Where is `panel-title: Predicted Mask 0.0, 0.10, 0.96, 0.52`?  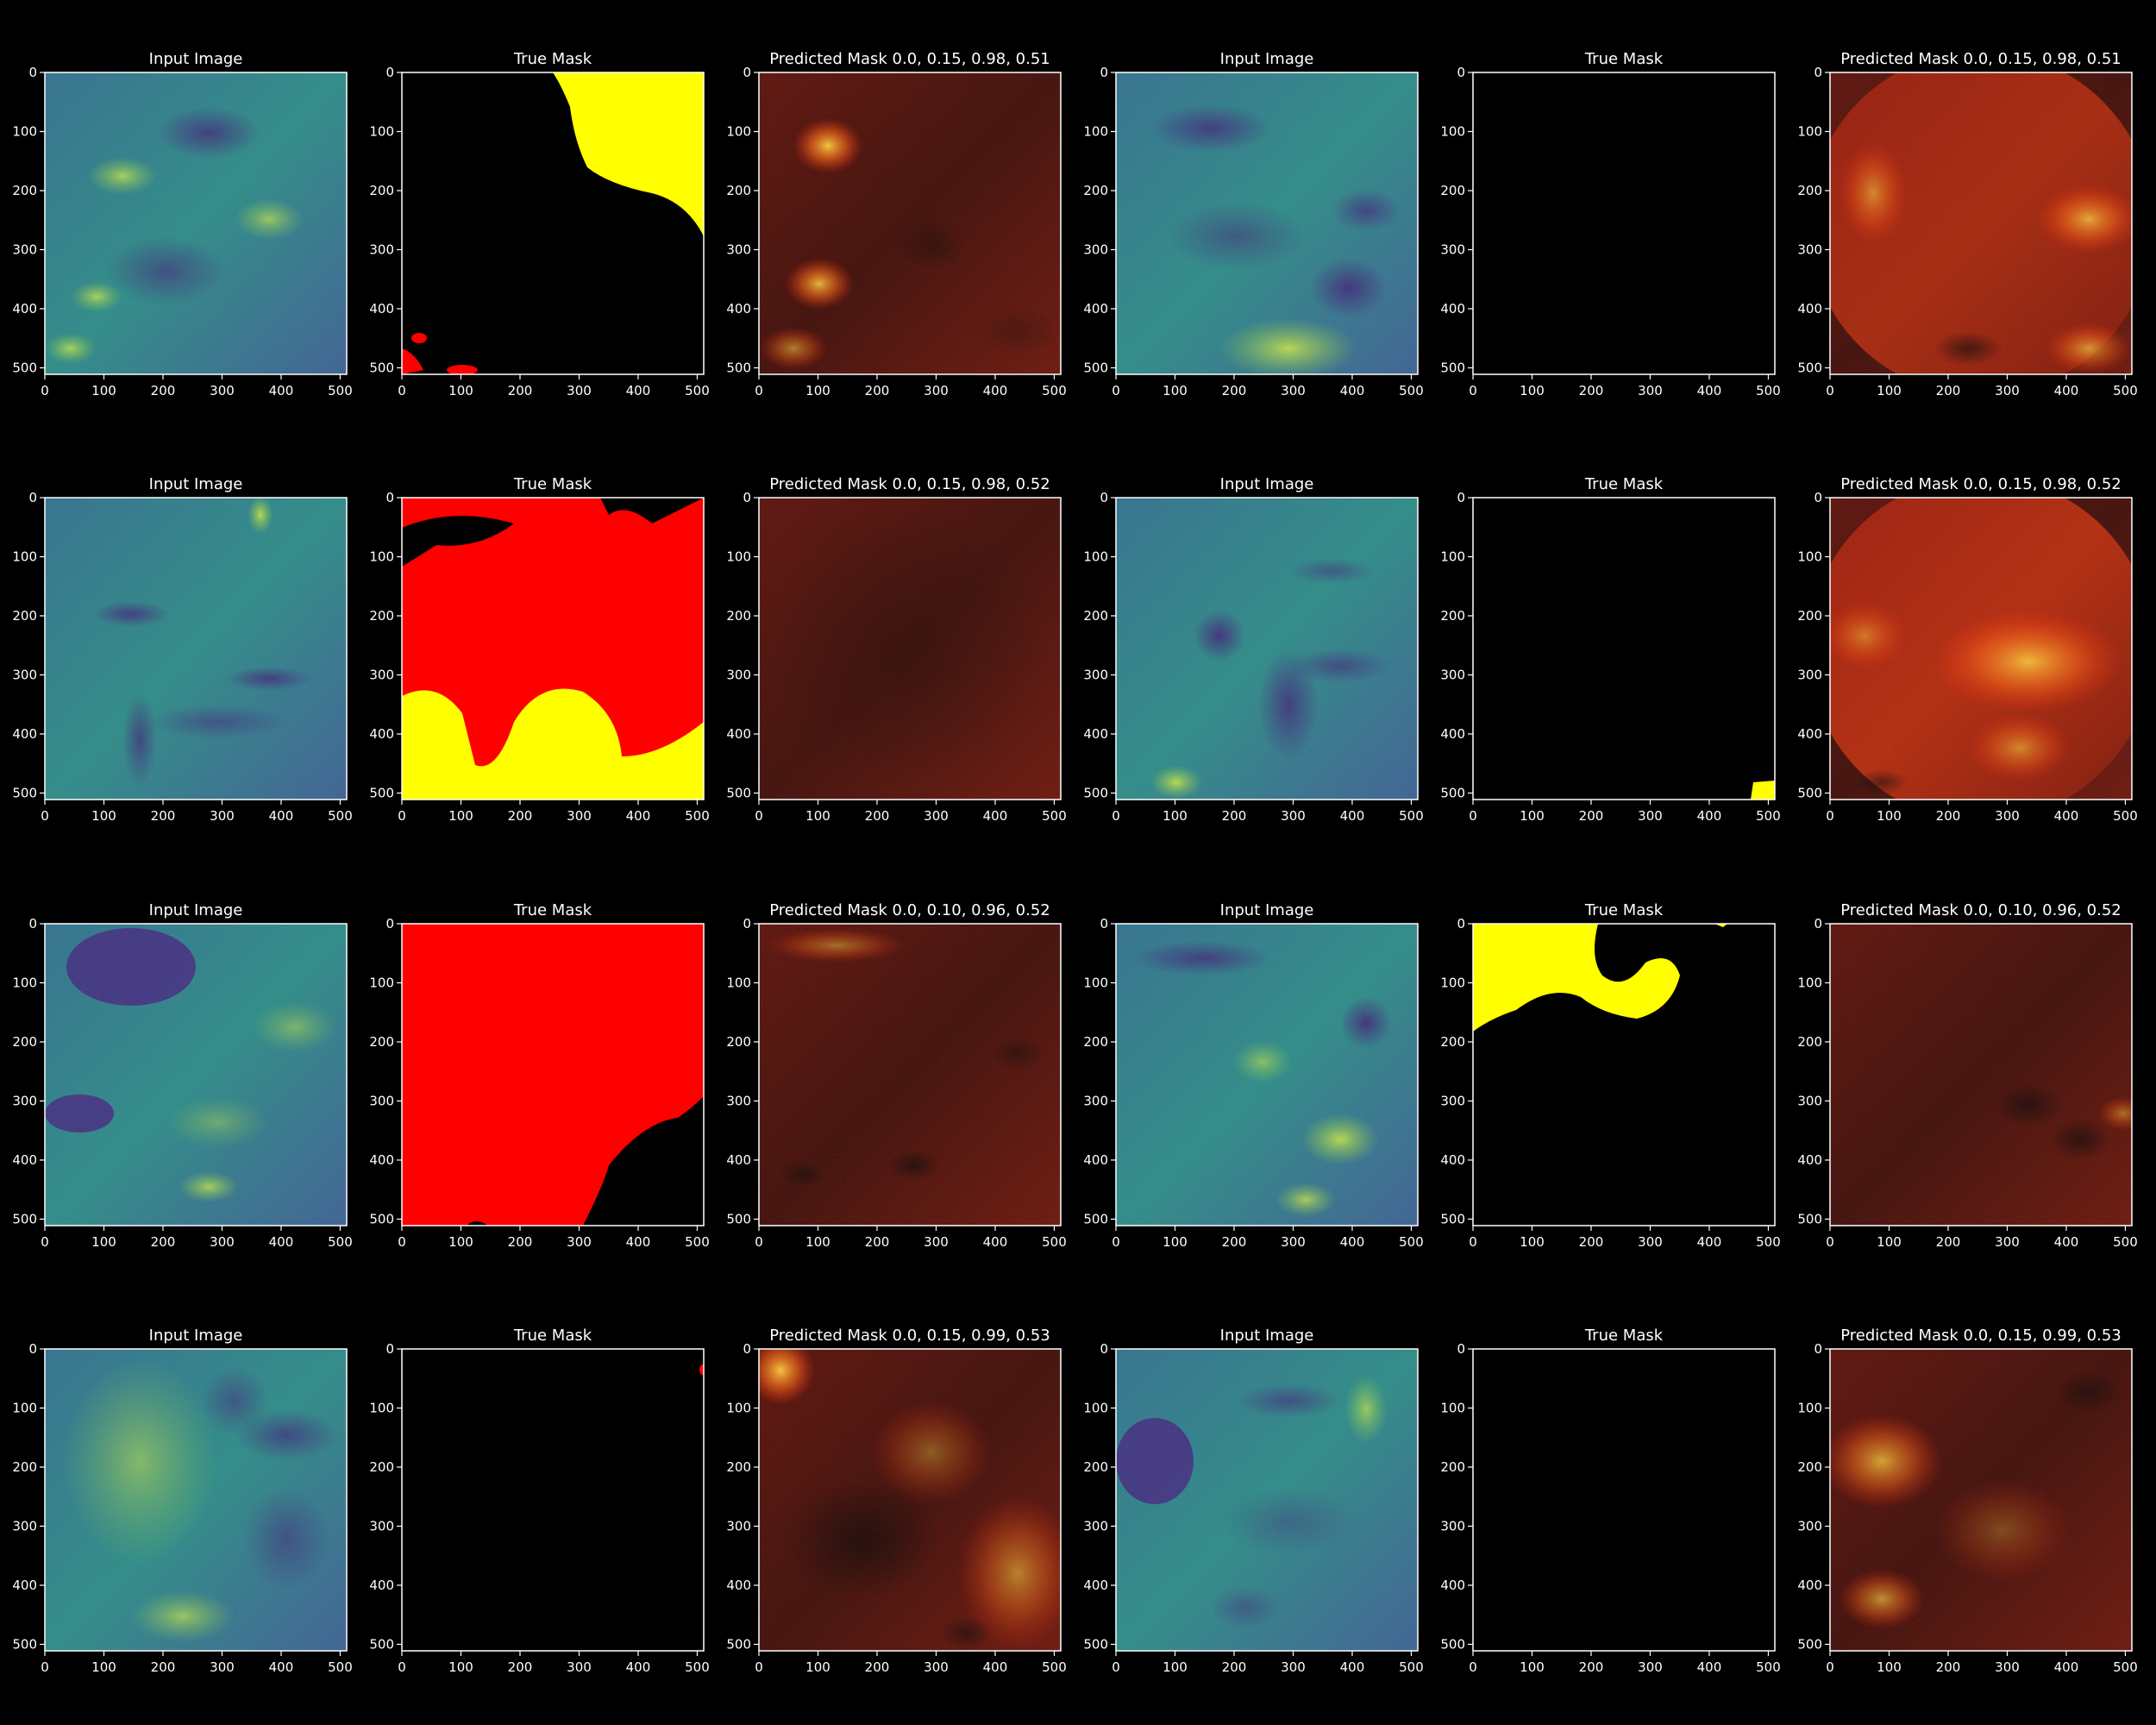 panel-title: Predicted Mask 0.0, 0.10, 0.96, 0.52 is located at coordinates (1981, 910).